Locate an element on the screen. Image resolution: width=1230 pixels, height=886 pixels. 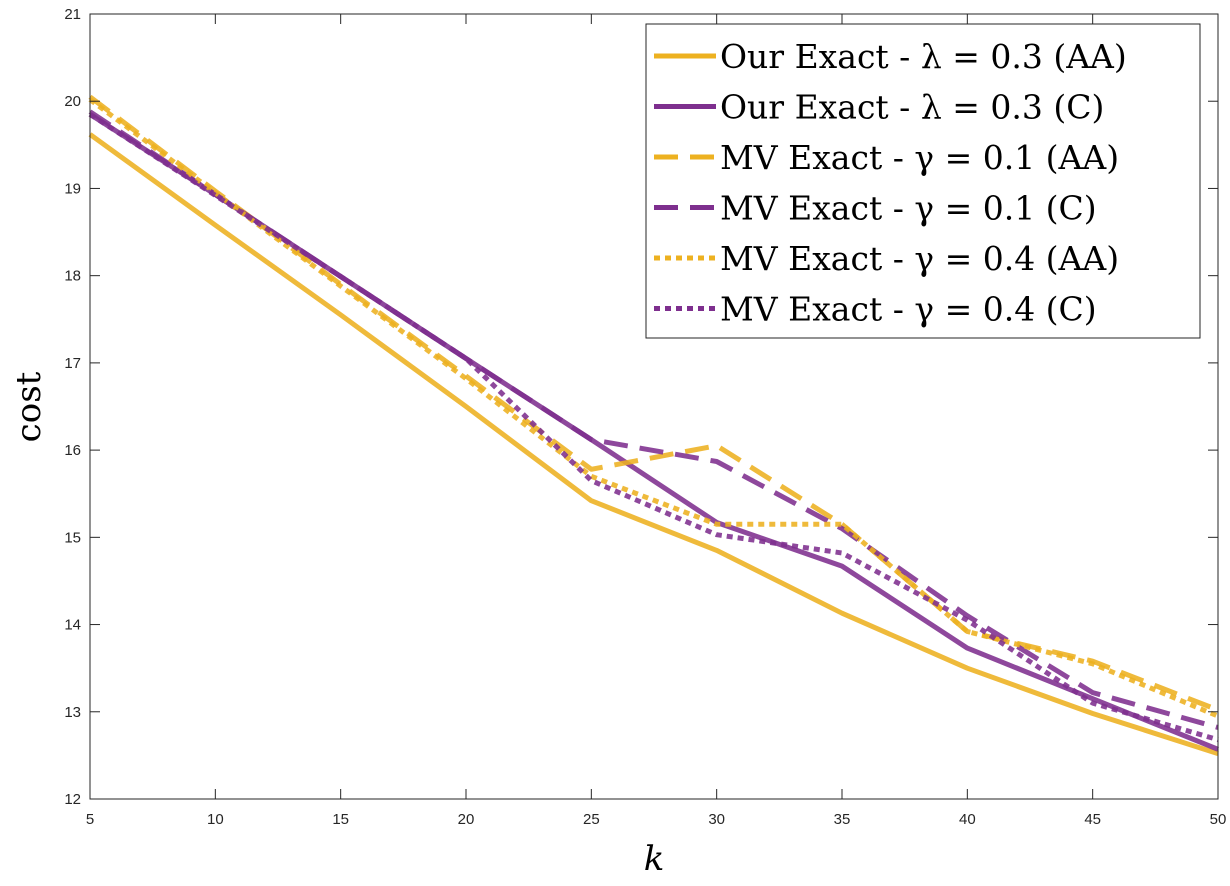
legend-label-1: Our Exact - λ = 0.3 (AA) is located at coordinates (923, 56).